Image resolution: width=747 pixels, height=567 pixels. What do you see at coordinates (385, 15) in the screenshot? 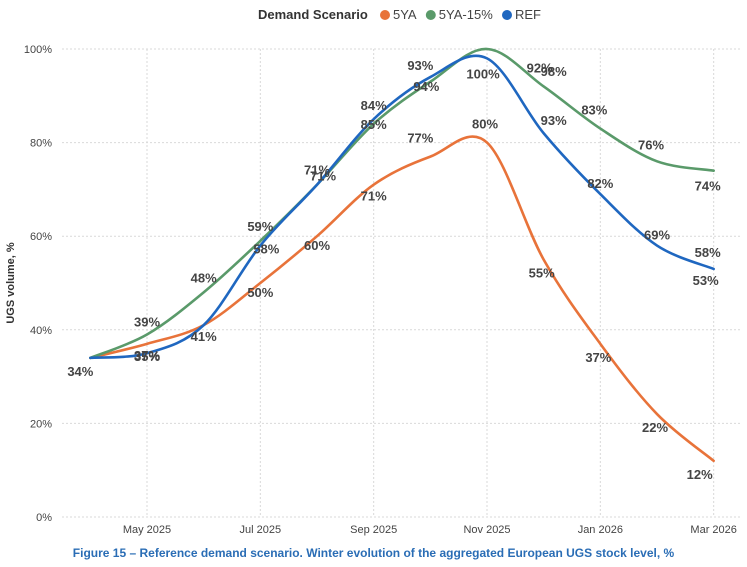
I see `legend-marker-5ya` at bounding box center [385, 15].